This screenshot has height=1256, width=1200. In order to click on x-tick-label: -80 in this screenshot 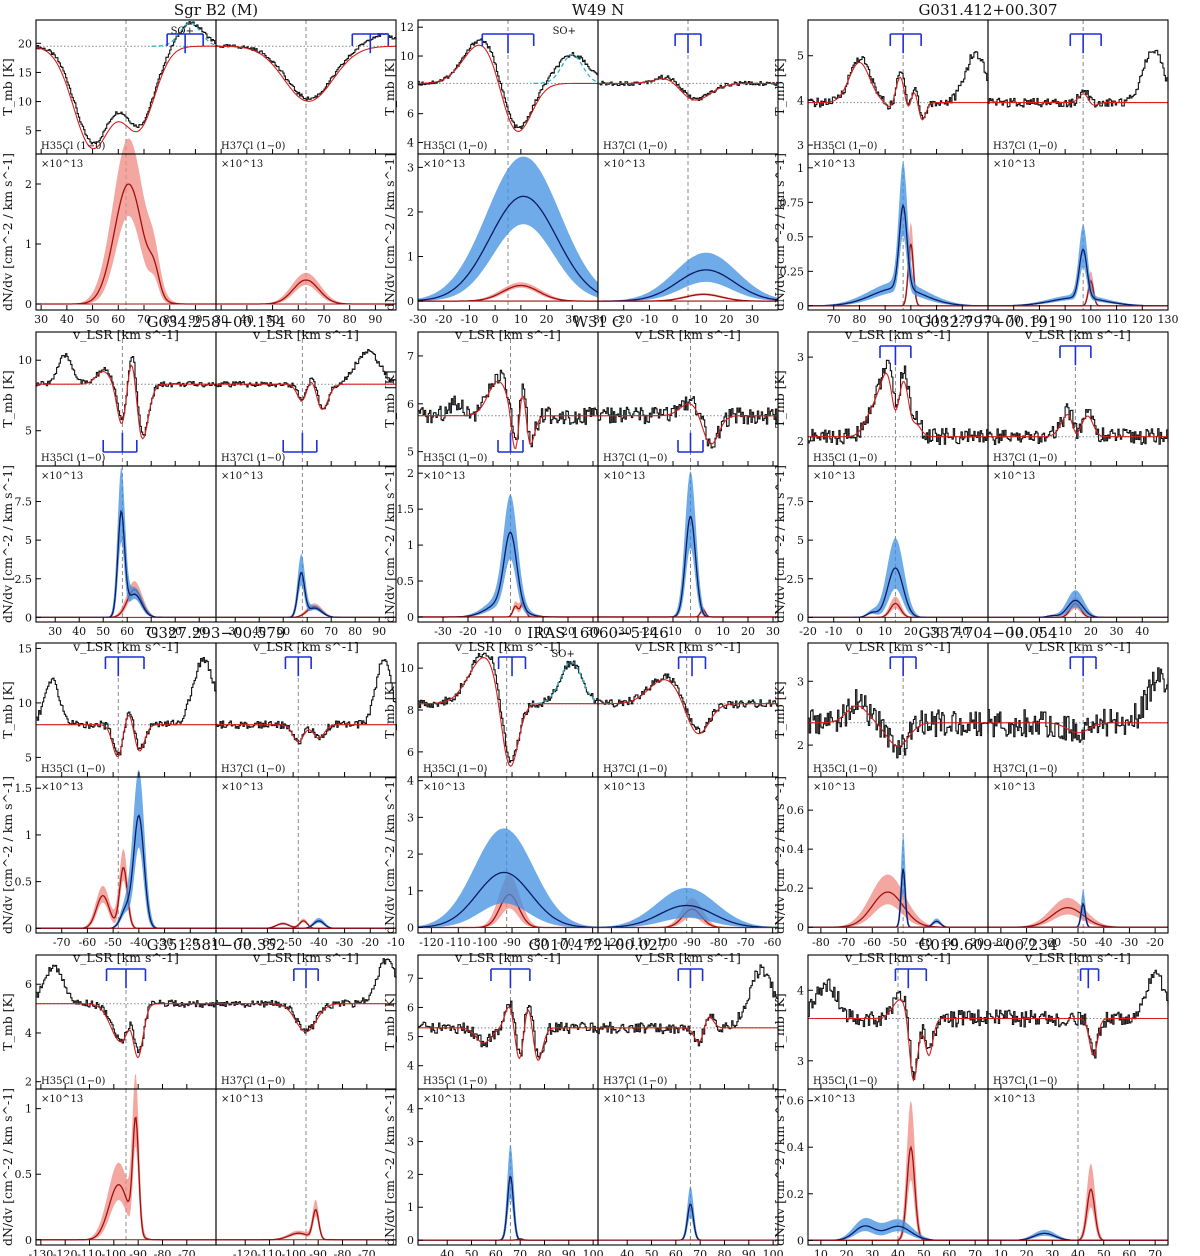, I will do `click(1001, 942)`.